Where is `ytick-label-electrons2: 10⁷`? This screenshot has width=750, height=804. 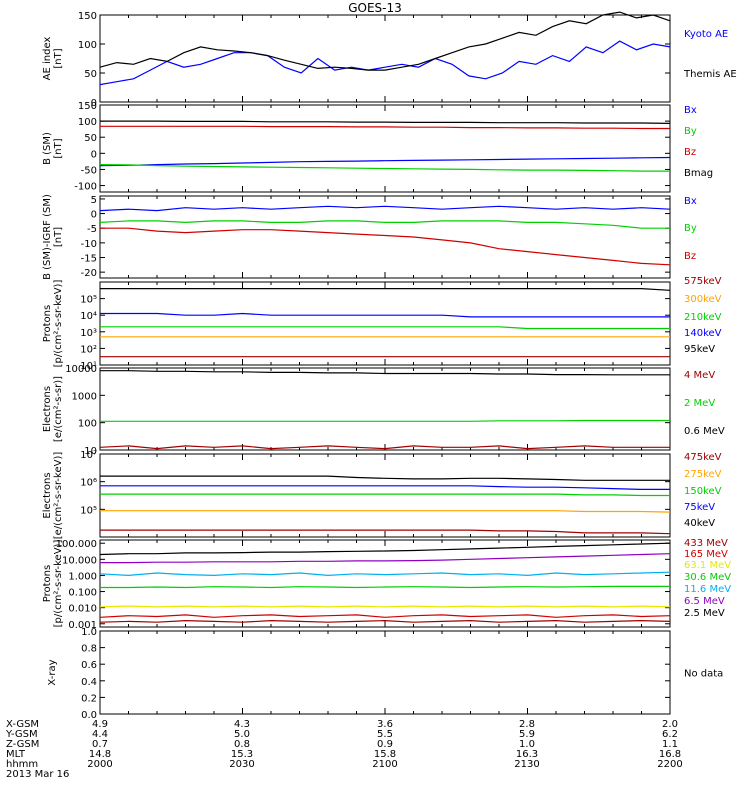
ytick-label-electrons2: 10⁷ is located at coordinates (88, 455).